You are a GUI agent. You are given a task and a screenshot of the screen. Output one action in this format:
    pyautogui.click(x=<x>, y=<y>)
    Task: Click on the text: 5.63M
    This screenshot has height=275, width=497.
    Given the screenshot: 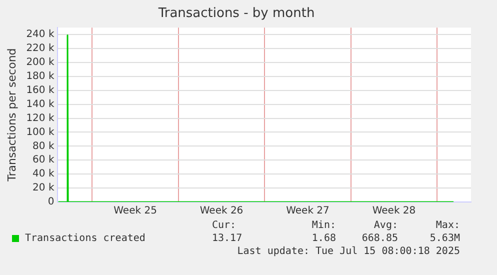 What is the action you would take?
    pyautogui.click(x=444, y=238)
    